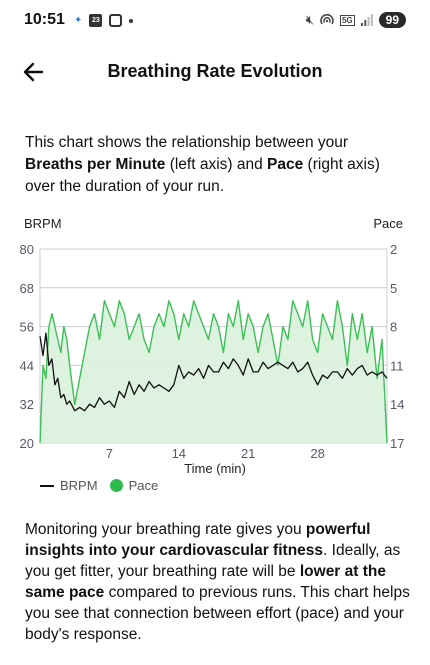 The height and width of the screenshot is (665, 430). What do you see at coordinates (116, 485) in the screenshot?
I see `pace-legend-swatch` at bounding box center [116, 485].